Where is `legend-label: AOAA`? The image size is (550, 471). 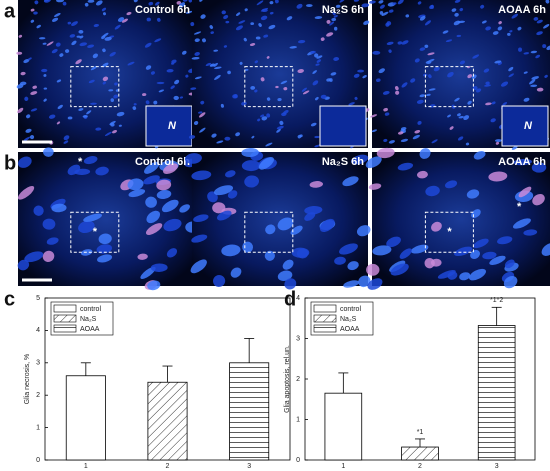
legend-label: AOAA is located at coordinates (350, 329).